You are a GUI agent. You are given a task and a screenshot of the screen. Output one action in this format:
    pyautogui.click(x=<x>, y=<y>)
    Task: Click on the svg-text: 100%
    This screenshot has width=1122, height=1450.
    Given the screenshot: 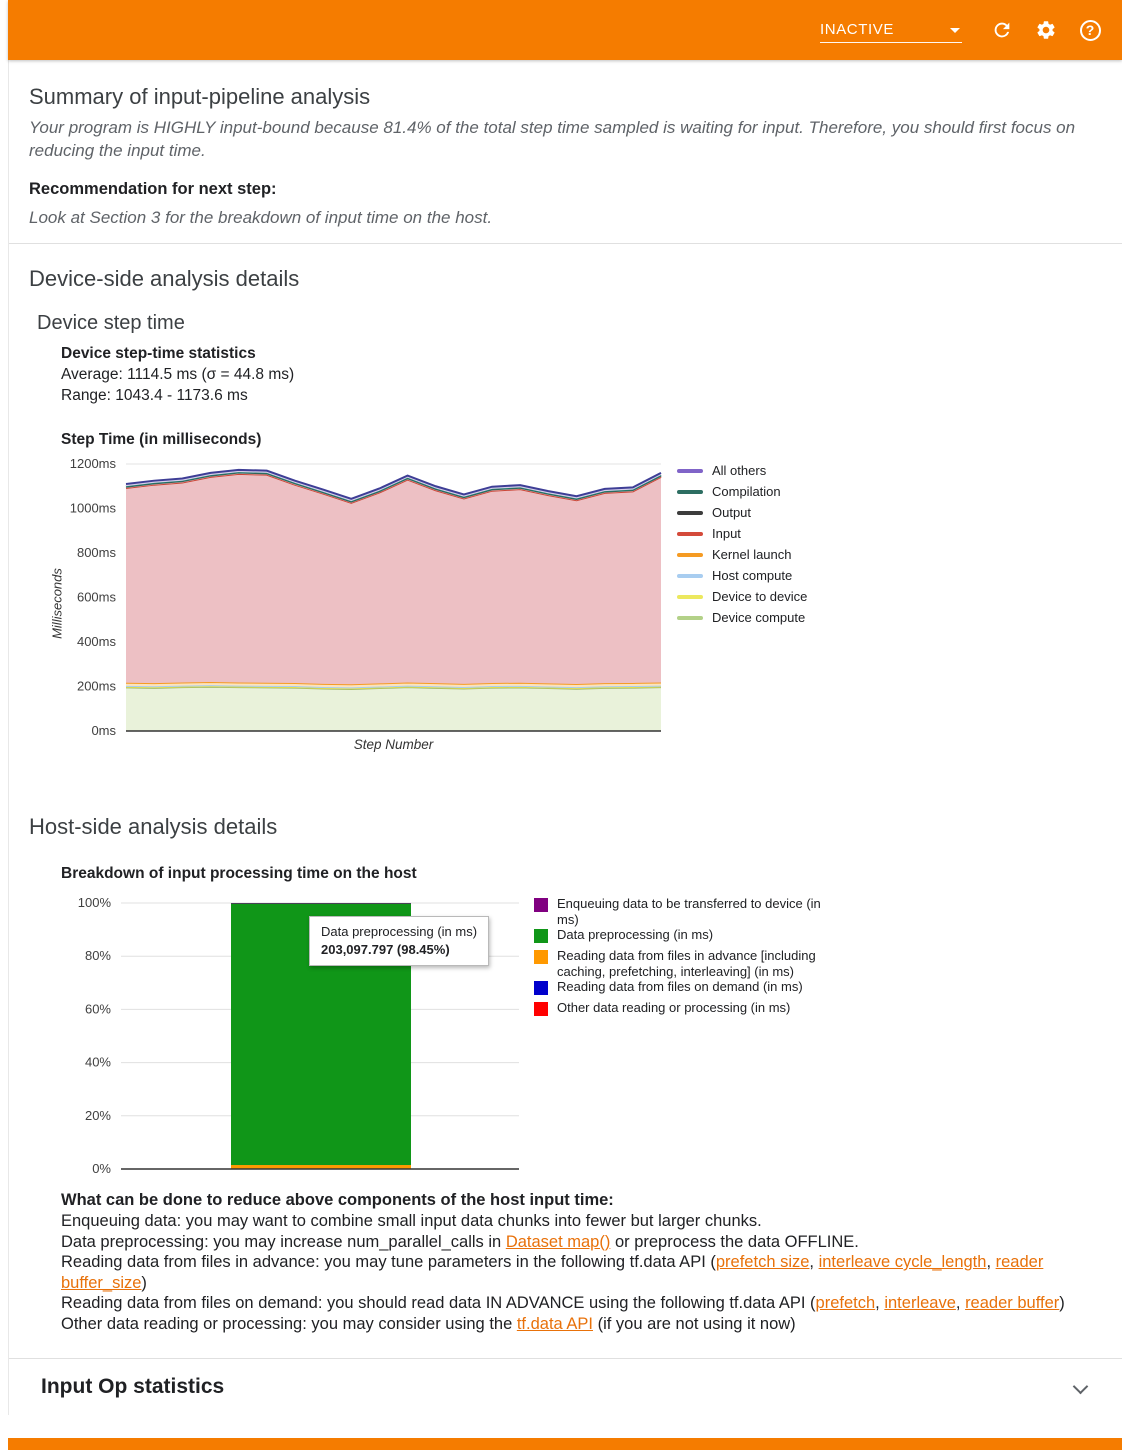 What is the action you would take?
    pyautogui.click(x=95, y=902)
    